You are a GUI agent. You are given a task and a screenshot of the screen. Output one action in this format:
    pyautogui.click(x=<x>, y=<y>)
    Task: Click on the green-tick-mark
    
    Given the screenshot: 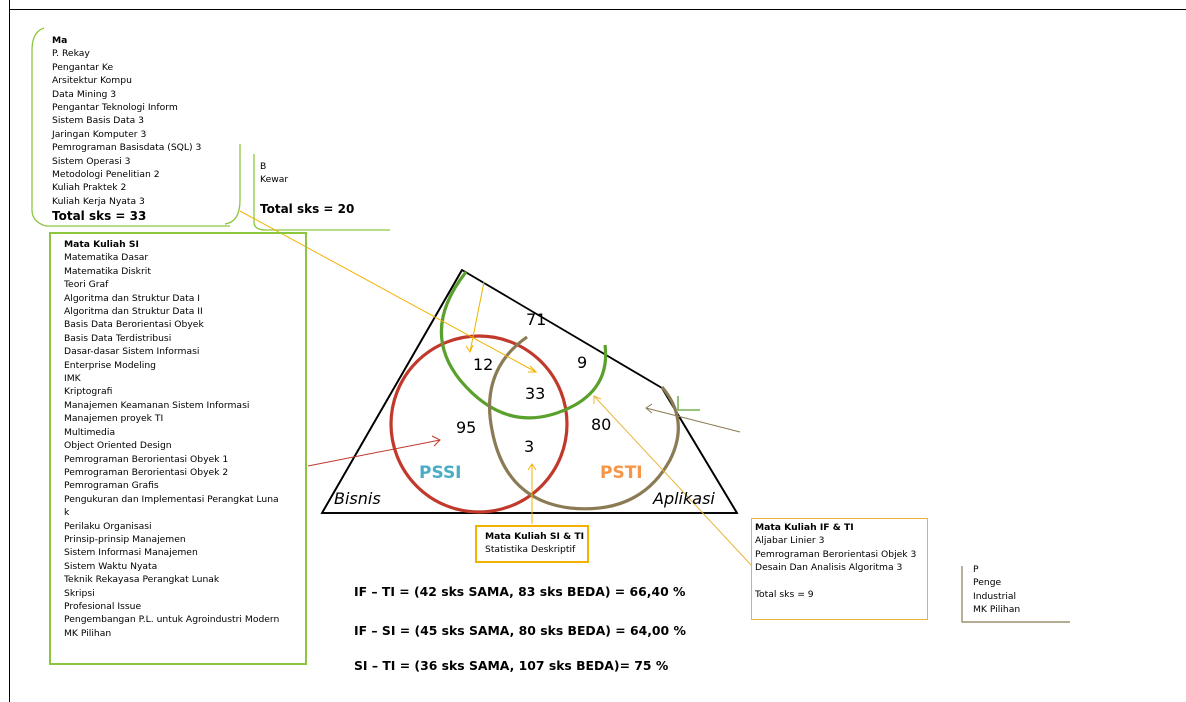 What is the action you would take?
    pyautogui.click(x=688, y=403)
    